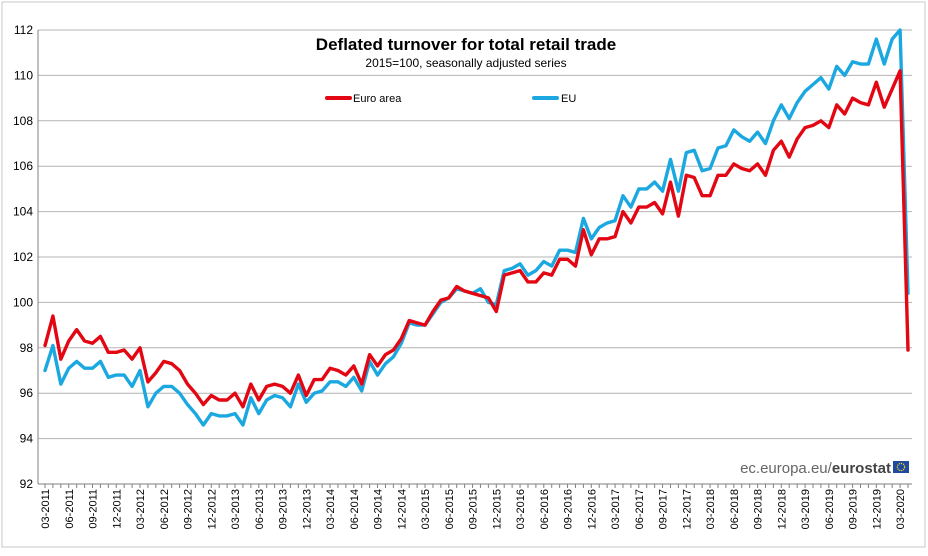  What do you see at coordinates (46, 509) in the screenshot?
I see `x-tick-label: 03-2011` at bounding box center [46, 509].